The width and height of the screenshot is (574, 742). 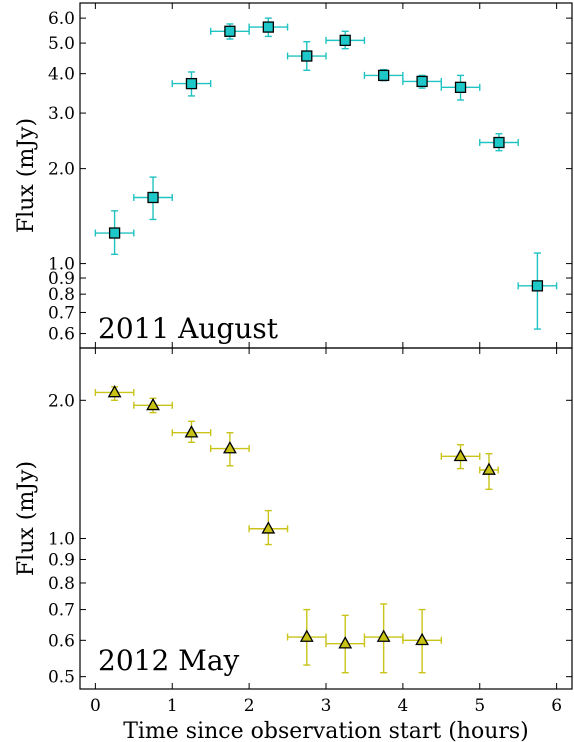 I want to click on x-tick-label: 1, so click(x=172, y=706).